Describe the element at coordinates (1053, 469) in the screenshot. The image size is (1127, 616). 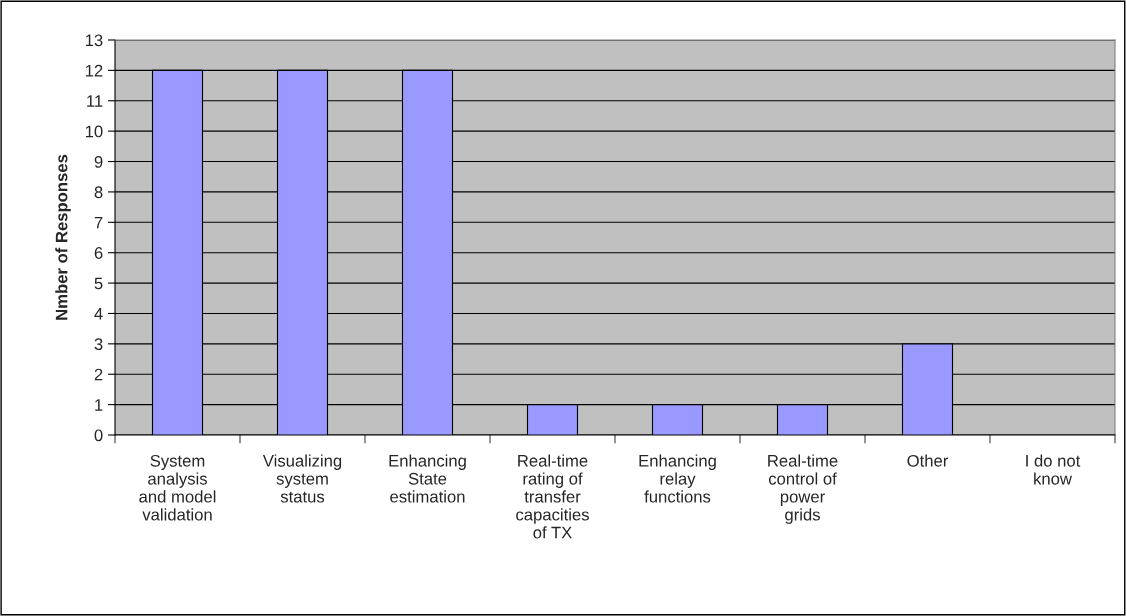
I see `x-tick-label: I do not know` at that location.